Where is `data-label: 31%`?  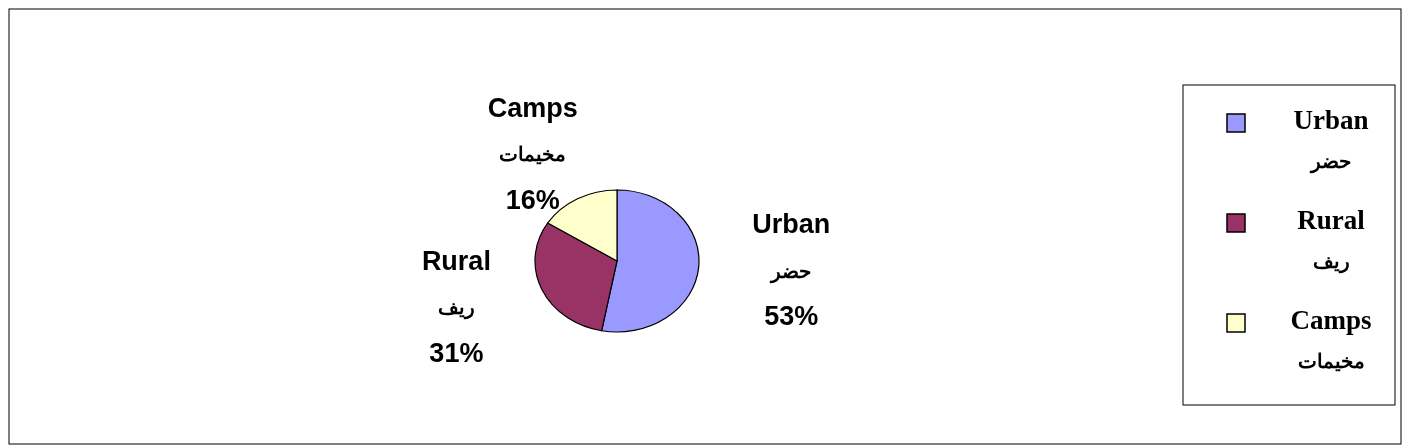
data-label: 31% is located at coordinates (456, 352).